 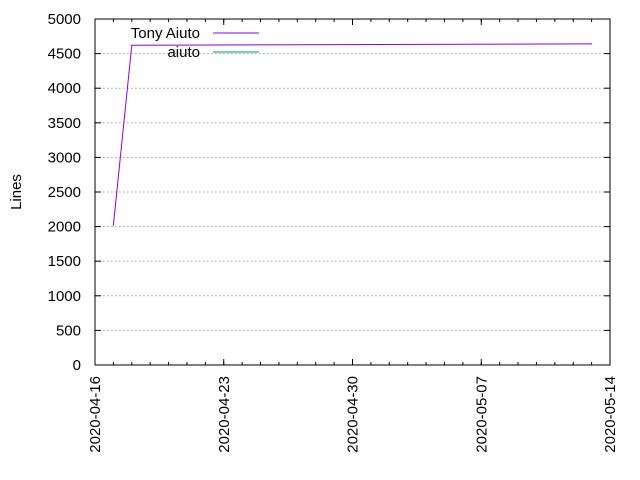 What do you see at coordinates (16, 192) in the screenshot?
I see `y-axis-label: Lines` at bounding box center [16, 192].